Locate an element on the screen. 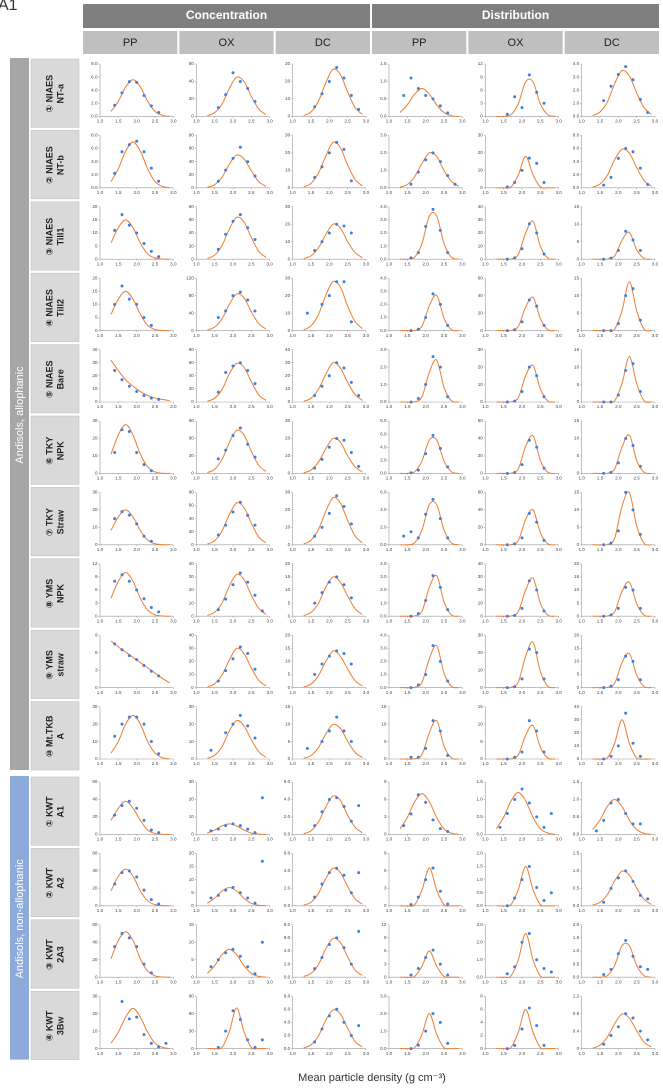 The height and width of the screenshot is (1090, 663). column-header-label: DC is located at coordinates (323, 43).